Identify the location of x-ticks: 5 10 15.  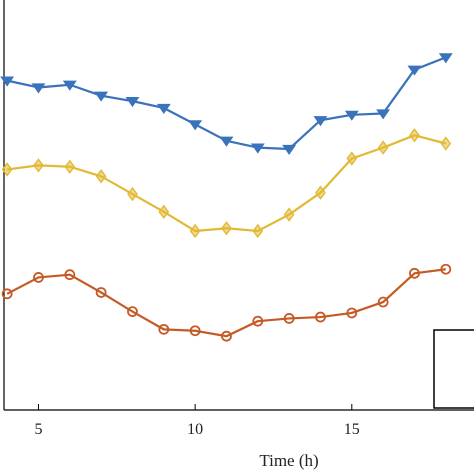
(197, 421).